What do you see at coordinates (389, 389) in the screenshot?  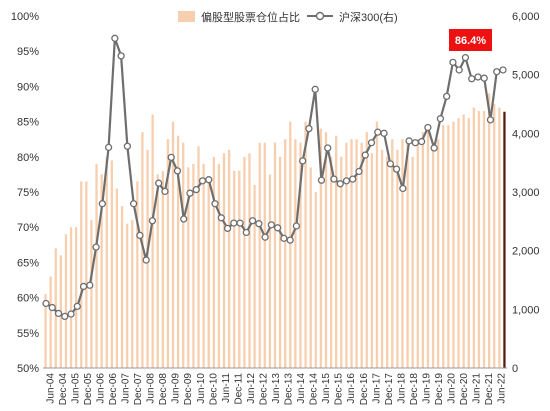 I see `x-tick-label: Dec-17` at bounding box center [389, 389].